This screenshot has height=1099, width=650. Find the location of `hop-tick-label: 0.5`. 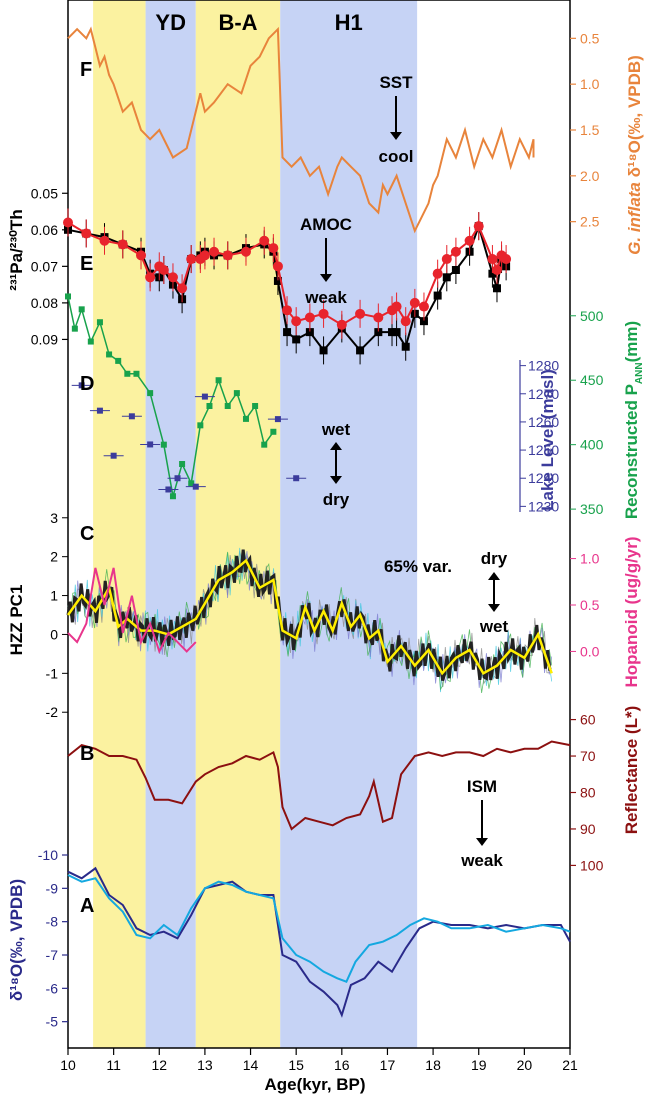

hop-tick-label: 0.5 is located at coordinates (590, 605).